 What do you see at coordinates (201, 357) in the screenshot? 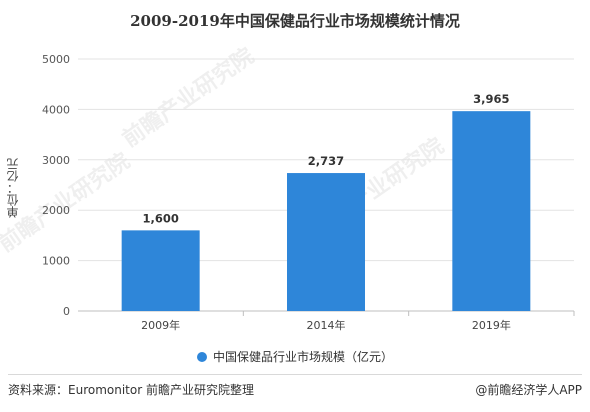
I see `legend-swatch` at bounding box center [201, 357].